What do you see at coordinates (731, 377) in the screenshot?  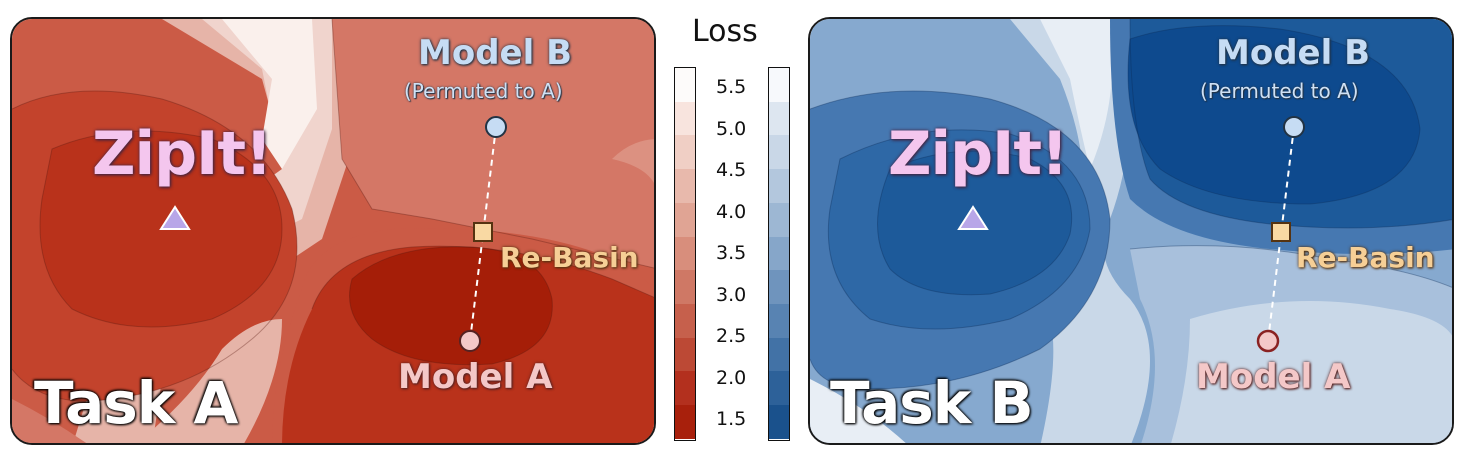 I see `colorbar-tick-label: 2.0` at bounding box center [731, 377].